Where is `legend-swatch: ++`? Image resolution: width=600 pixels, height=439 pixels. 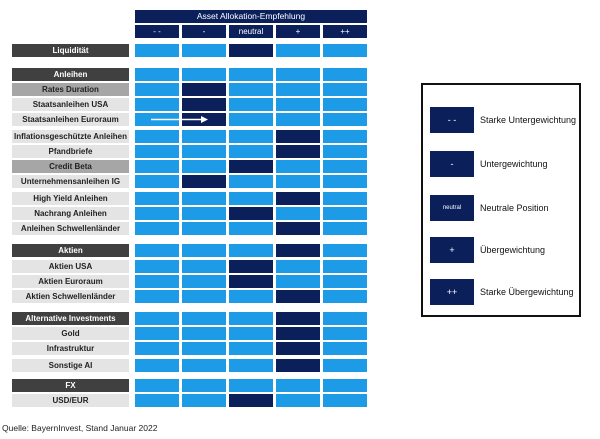 legend-swatch: ++ is located at coordinates (452, 292).